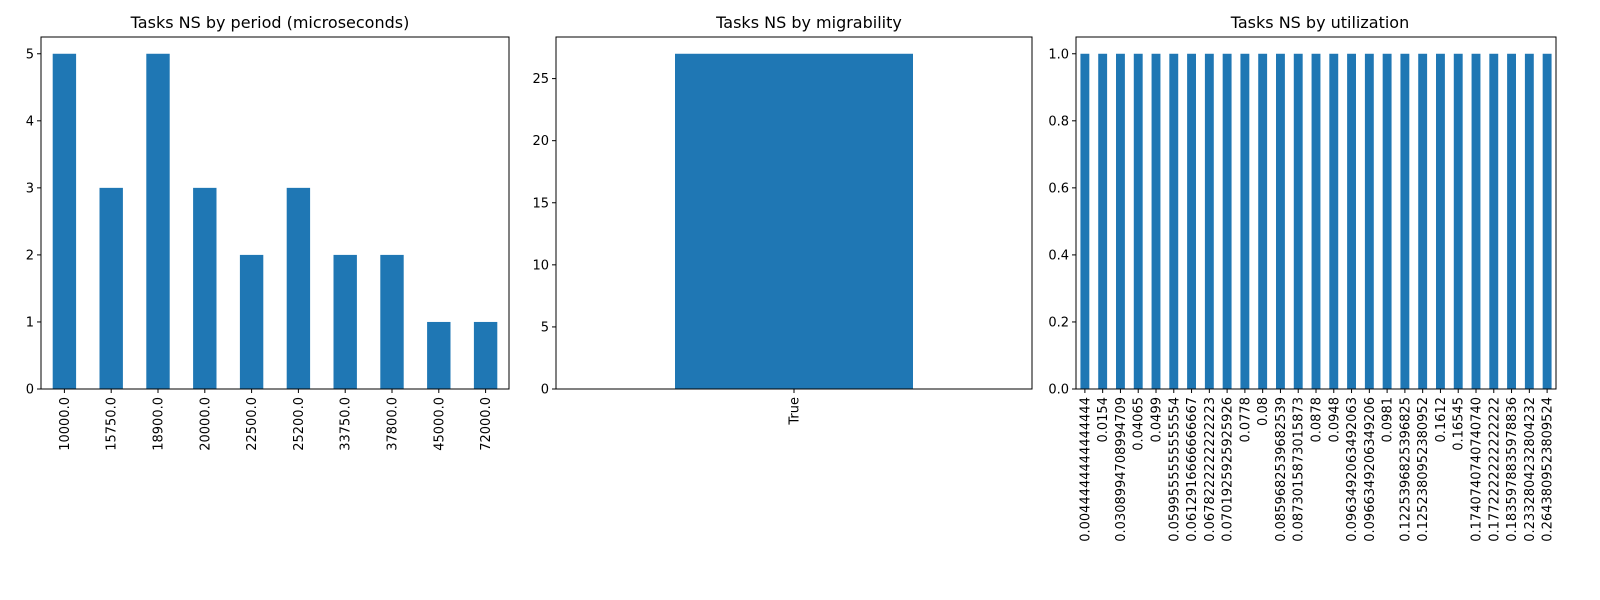 This screenshot has width=1600, height=600. I want to click on xtick-label-utilization-19: 0.1252380952380952, so click(1423, 469).